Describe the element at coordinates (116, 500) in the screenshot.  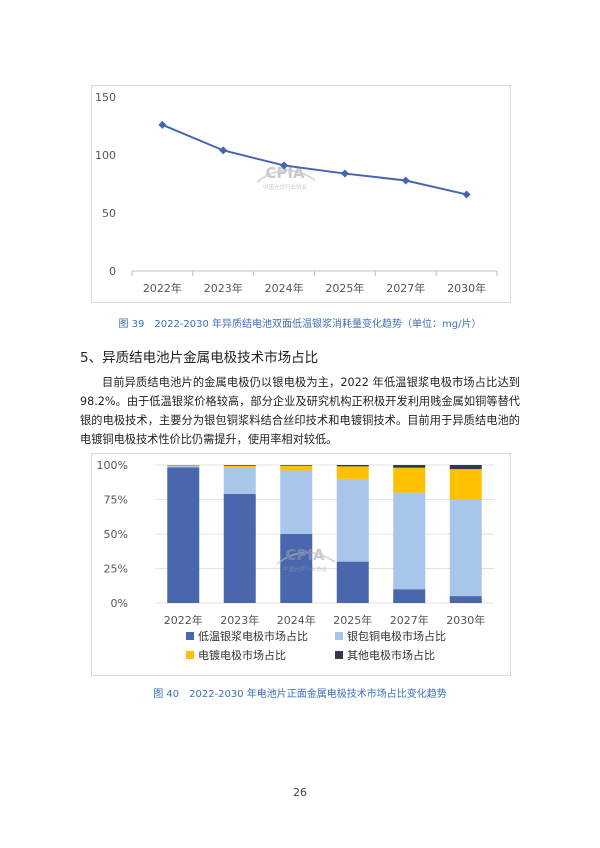
I see `y-tick-label: 75%` at that location.